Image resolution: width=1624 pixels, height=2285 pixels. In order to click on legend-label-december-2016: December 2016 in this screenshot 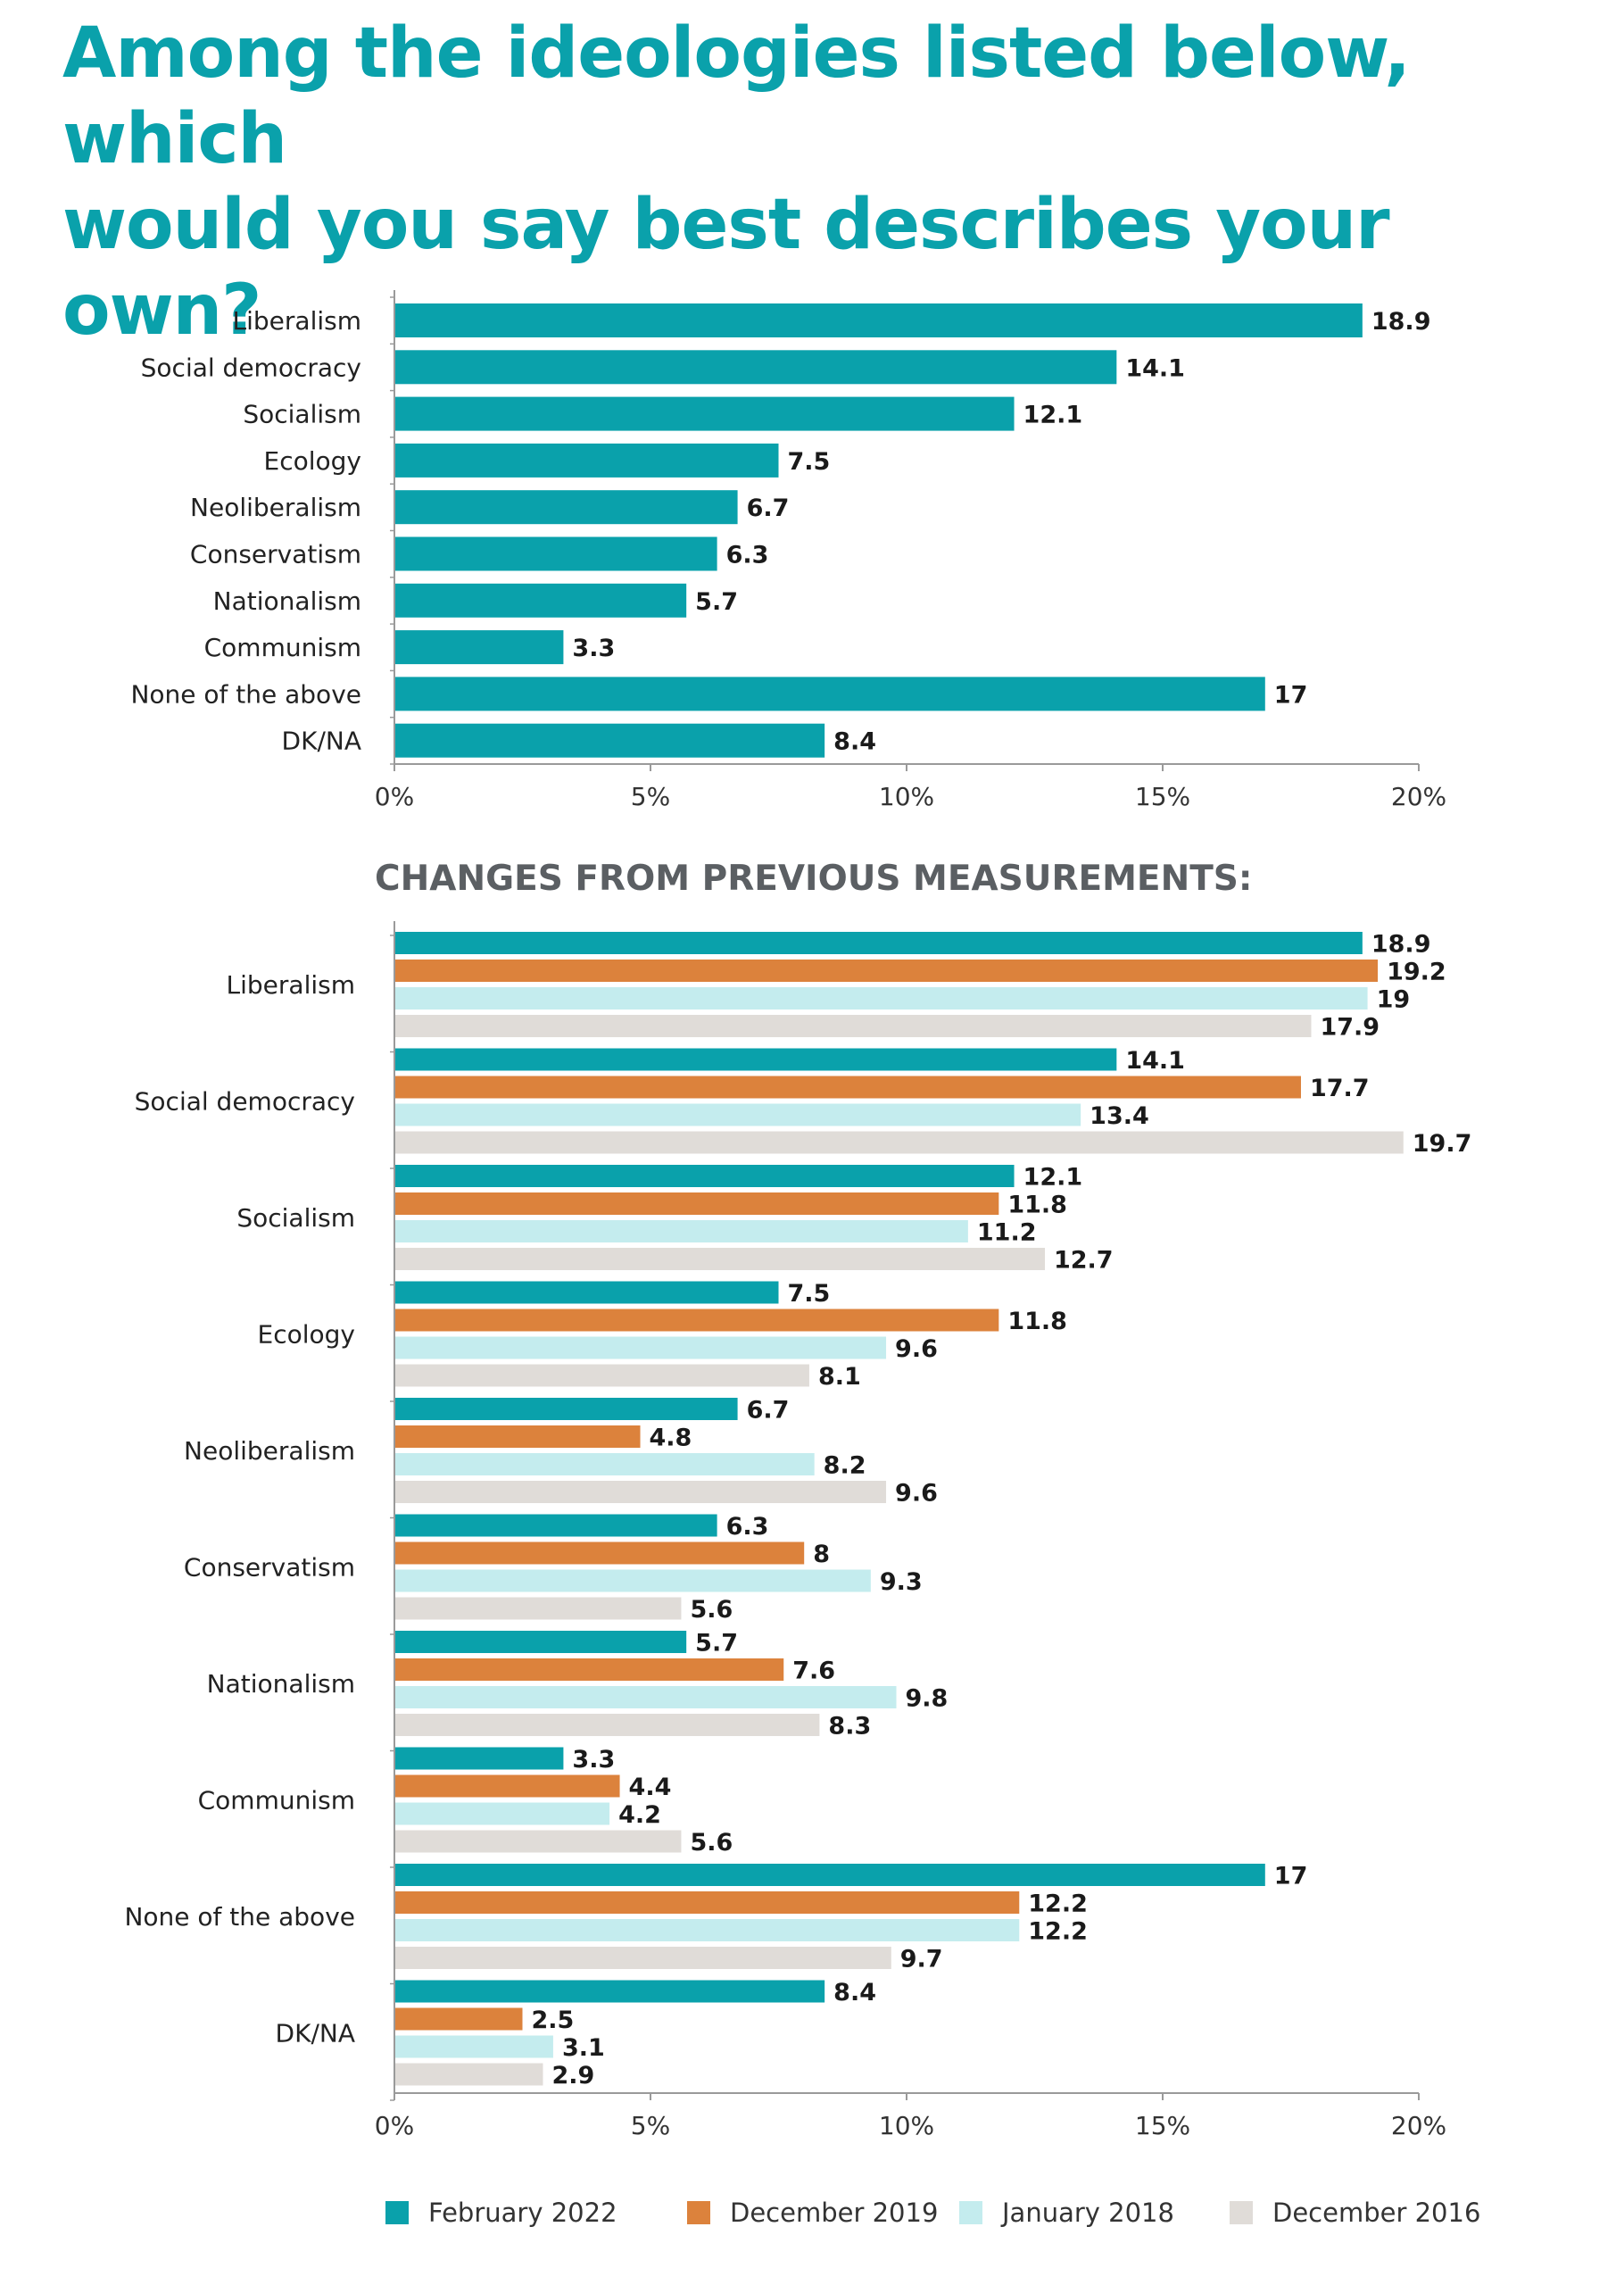, I will do `click(1376, 2213)`.